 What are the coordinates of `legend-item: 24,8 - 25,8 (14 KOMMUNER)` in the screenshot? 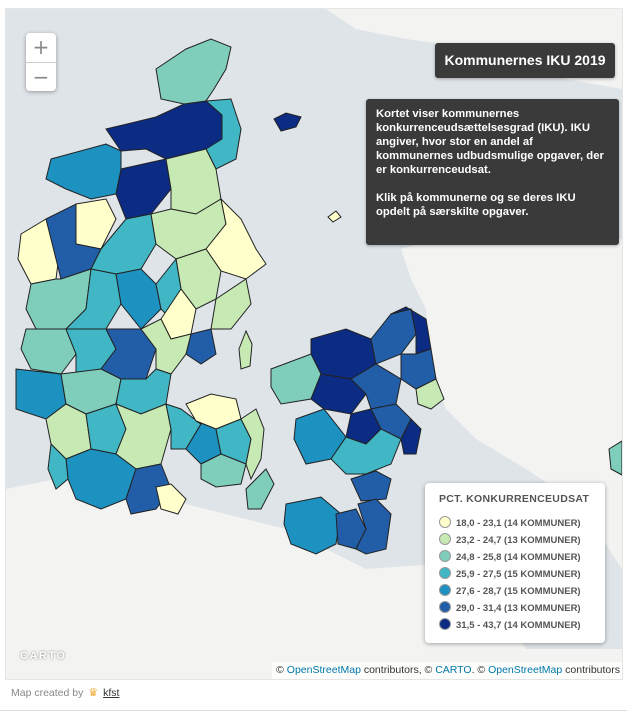 It's located at (522, 557).